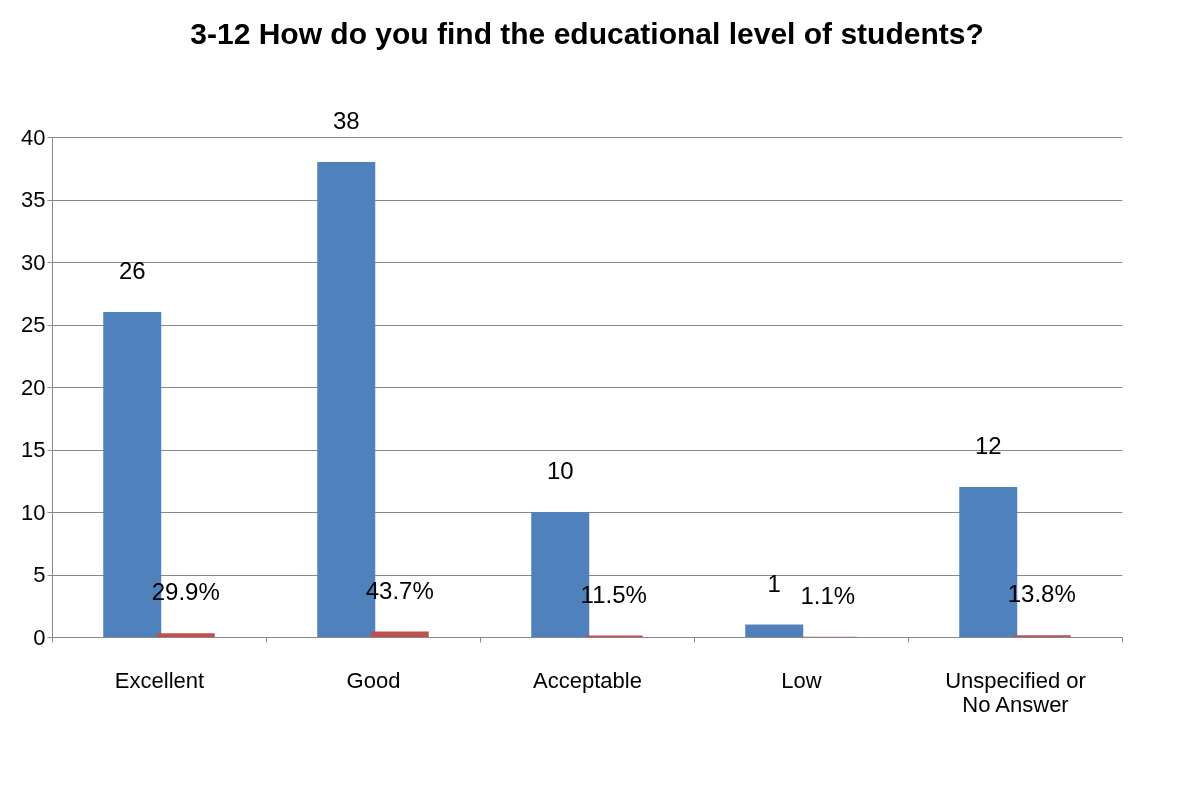 This screenshot has width=1191, height=799. What do you see at coordinates (33, 449) in the screenshot?
I see `y-tick-label: 15` at bounding box center [33, 449].